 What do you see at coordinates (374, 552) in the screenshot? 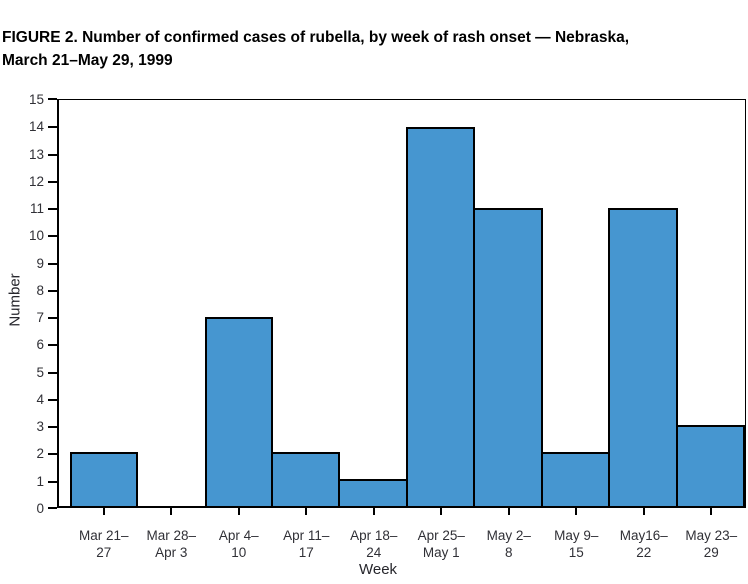
I see `x-tick-label-line: 24` at bounding box center [374, 552].